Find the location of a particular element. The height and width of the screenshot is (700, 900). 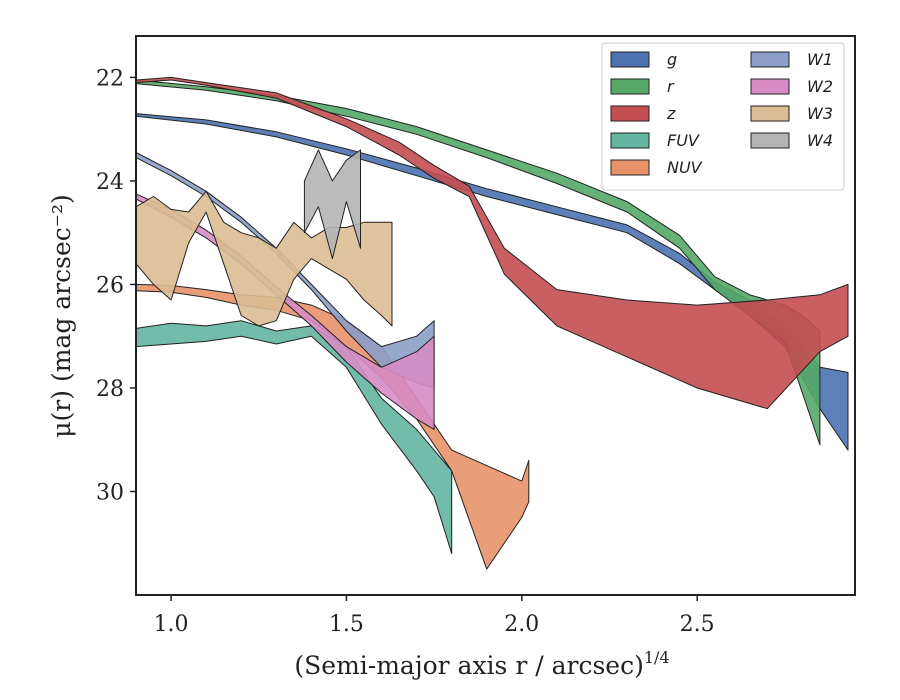

legend-swatch-nuv is located at coordinates (630, 167).